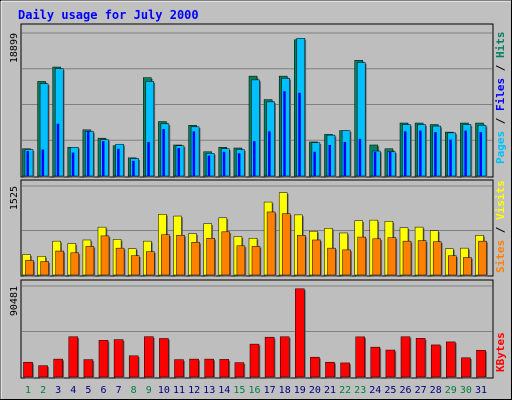 The image size is (512, 400). I want to click on legend-hits: Hits, so click(500, 45).